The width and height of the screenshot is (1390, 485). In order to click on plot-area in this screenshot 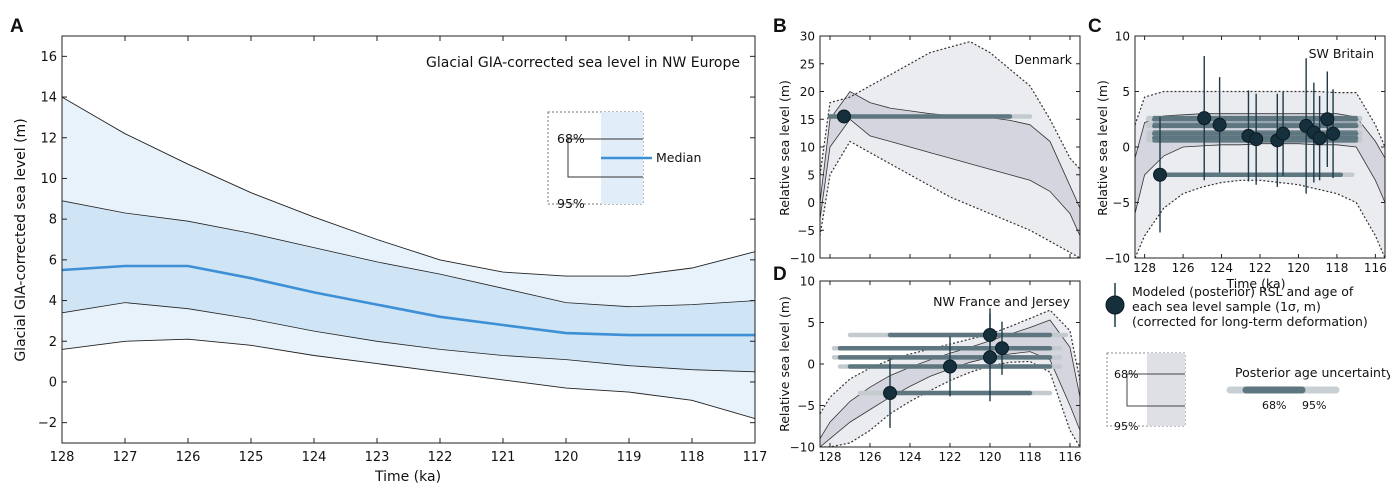, I will do `click(950, 149)`.